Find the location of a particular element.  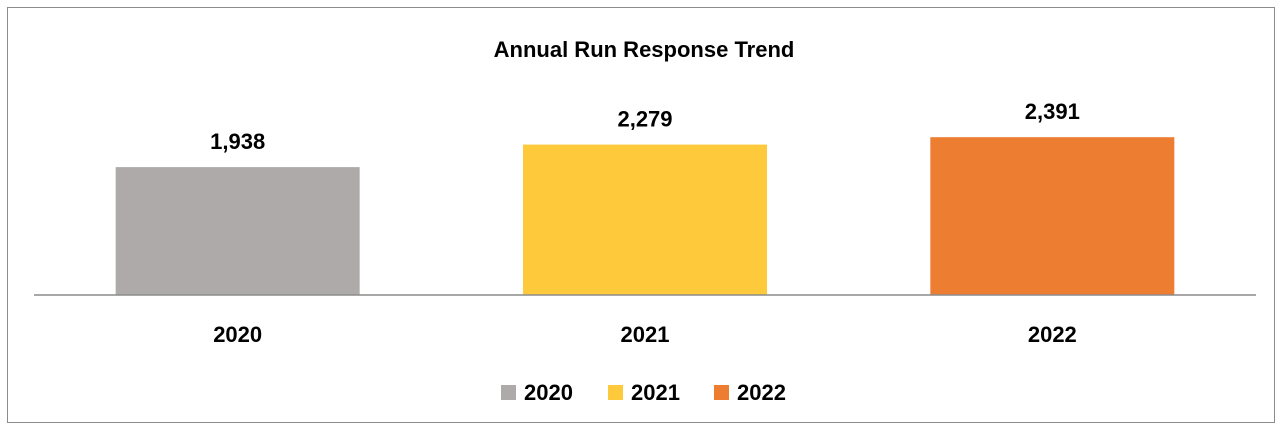

category-label-2021: 2021 is located at coordinates (645, 334).